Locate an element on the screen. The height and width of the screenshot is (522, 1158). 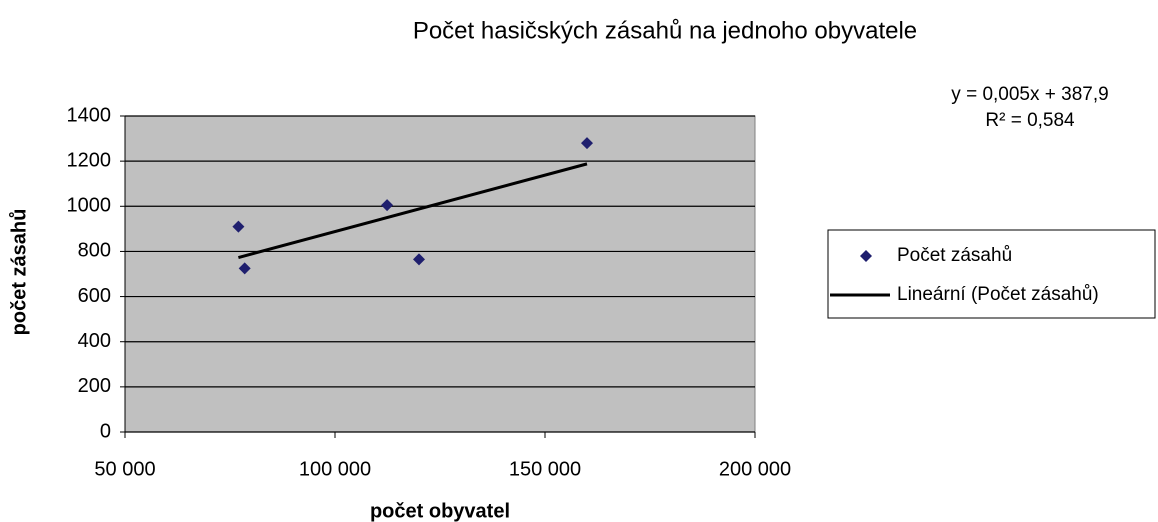
legend-label: Počet zásahů is located at coordinates (954, 255).